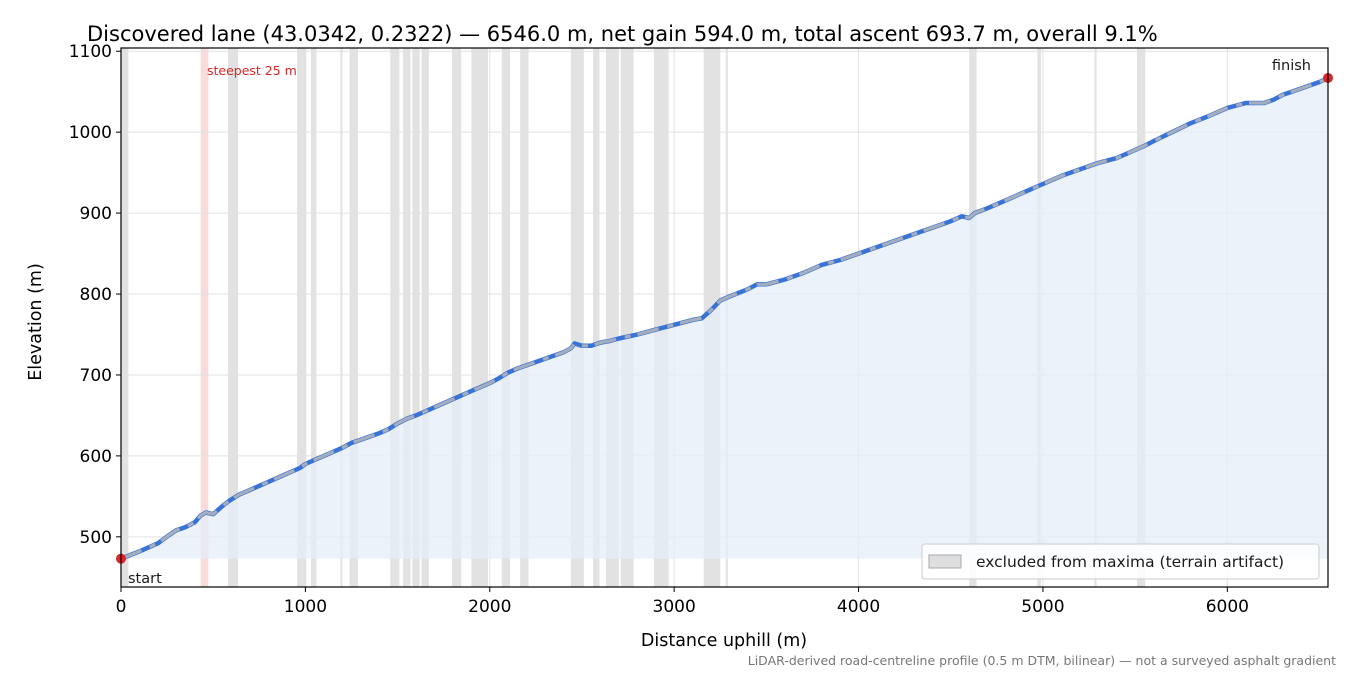 Image resolution: width=1350 pixels, height=675 pixels. What do you see at coordinates (96, 457) in the screenshot?
I see `y-tick-label: 600` at bounding box center [96, 457].